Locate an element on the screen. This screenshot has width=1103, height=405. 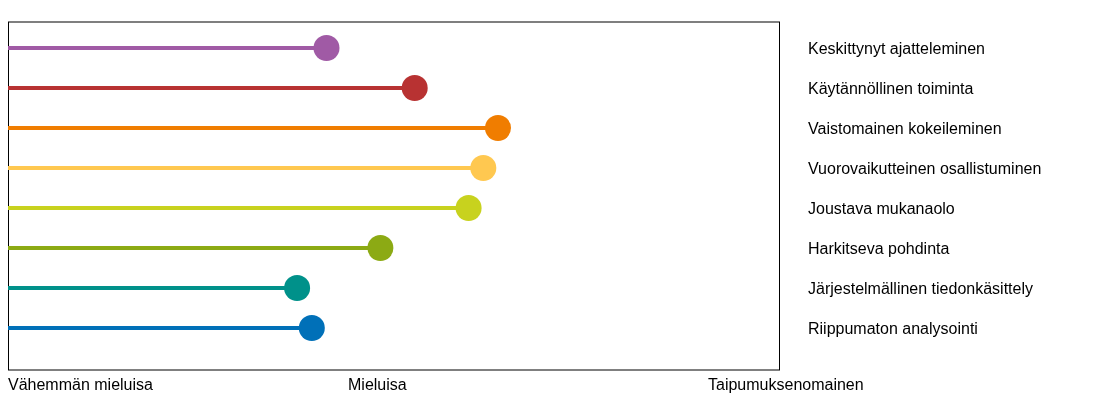
text: Vähemmän mieluisa is located at coordinates (81, 384).